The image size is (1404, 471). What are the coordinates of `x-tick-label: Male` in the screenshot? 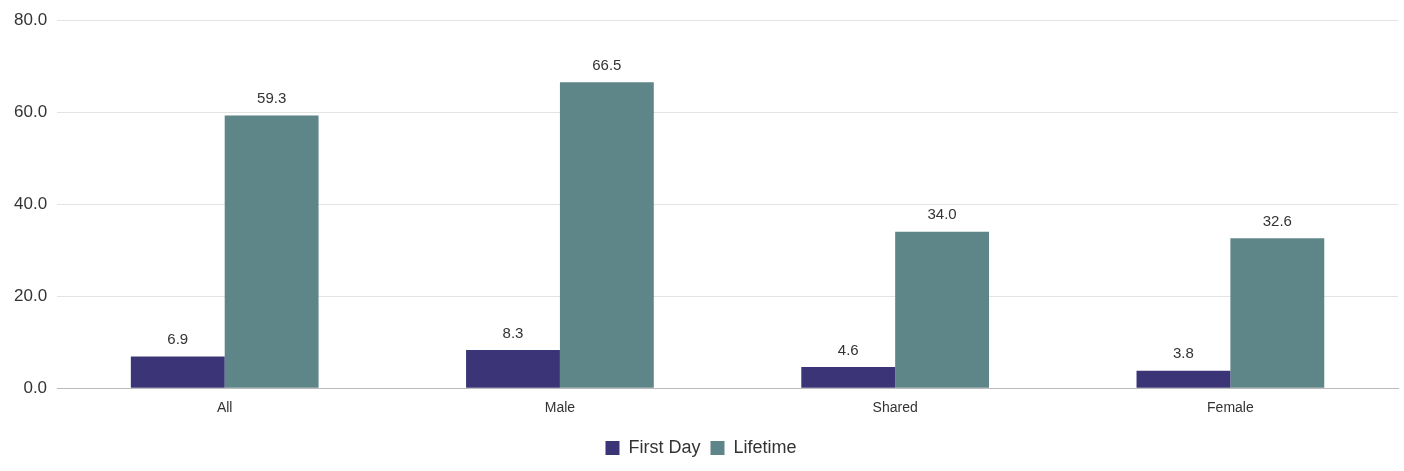 It's located at (560, 407).